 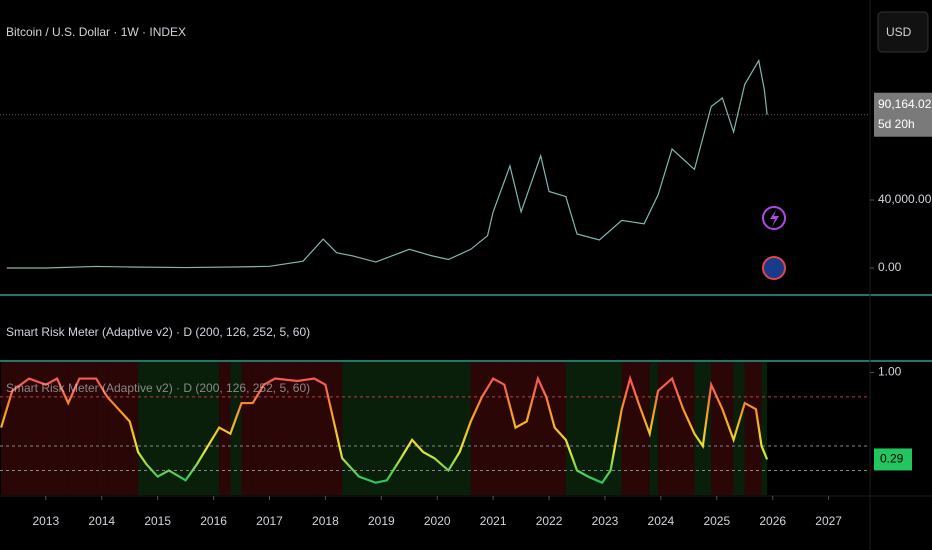 I want to click on flag-icon, so click(x=774, y=268).